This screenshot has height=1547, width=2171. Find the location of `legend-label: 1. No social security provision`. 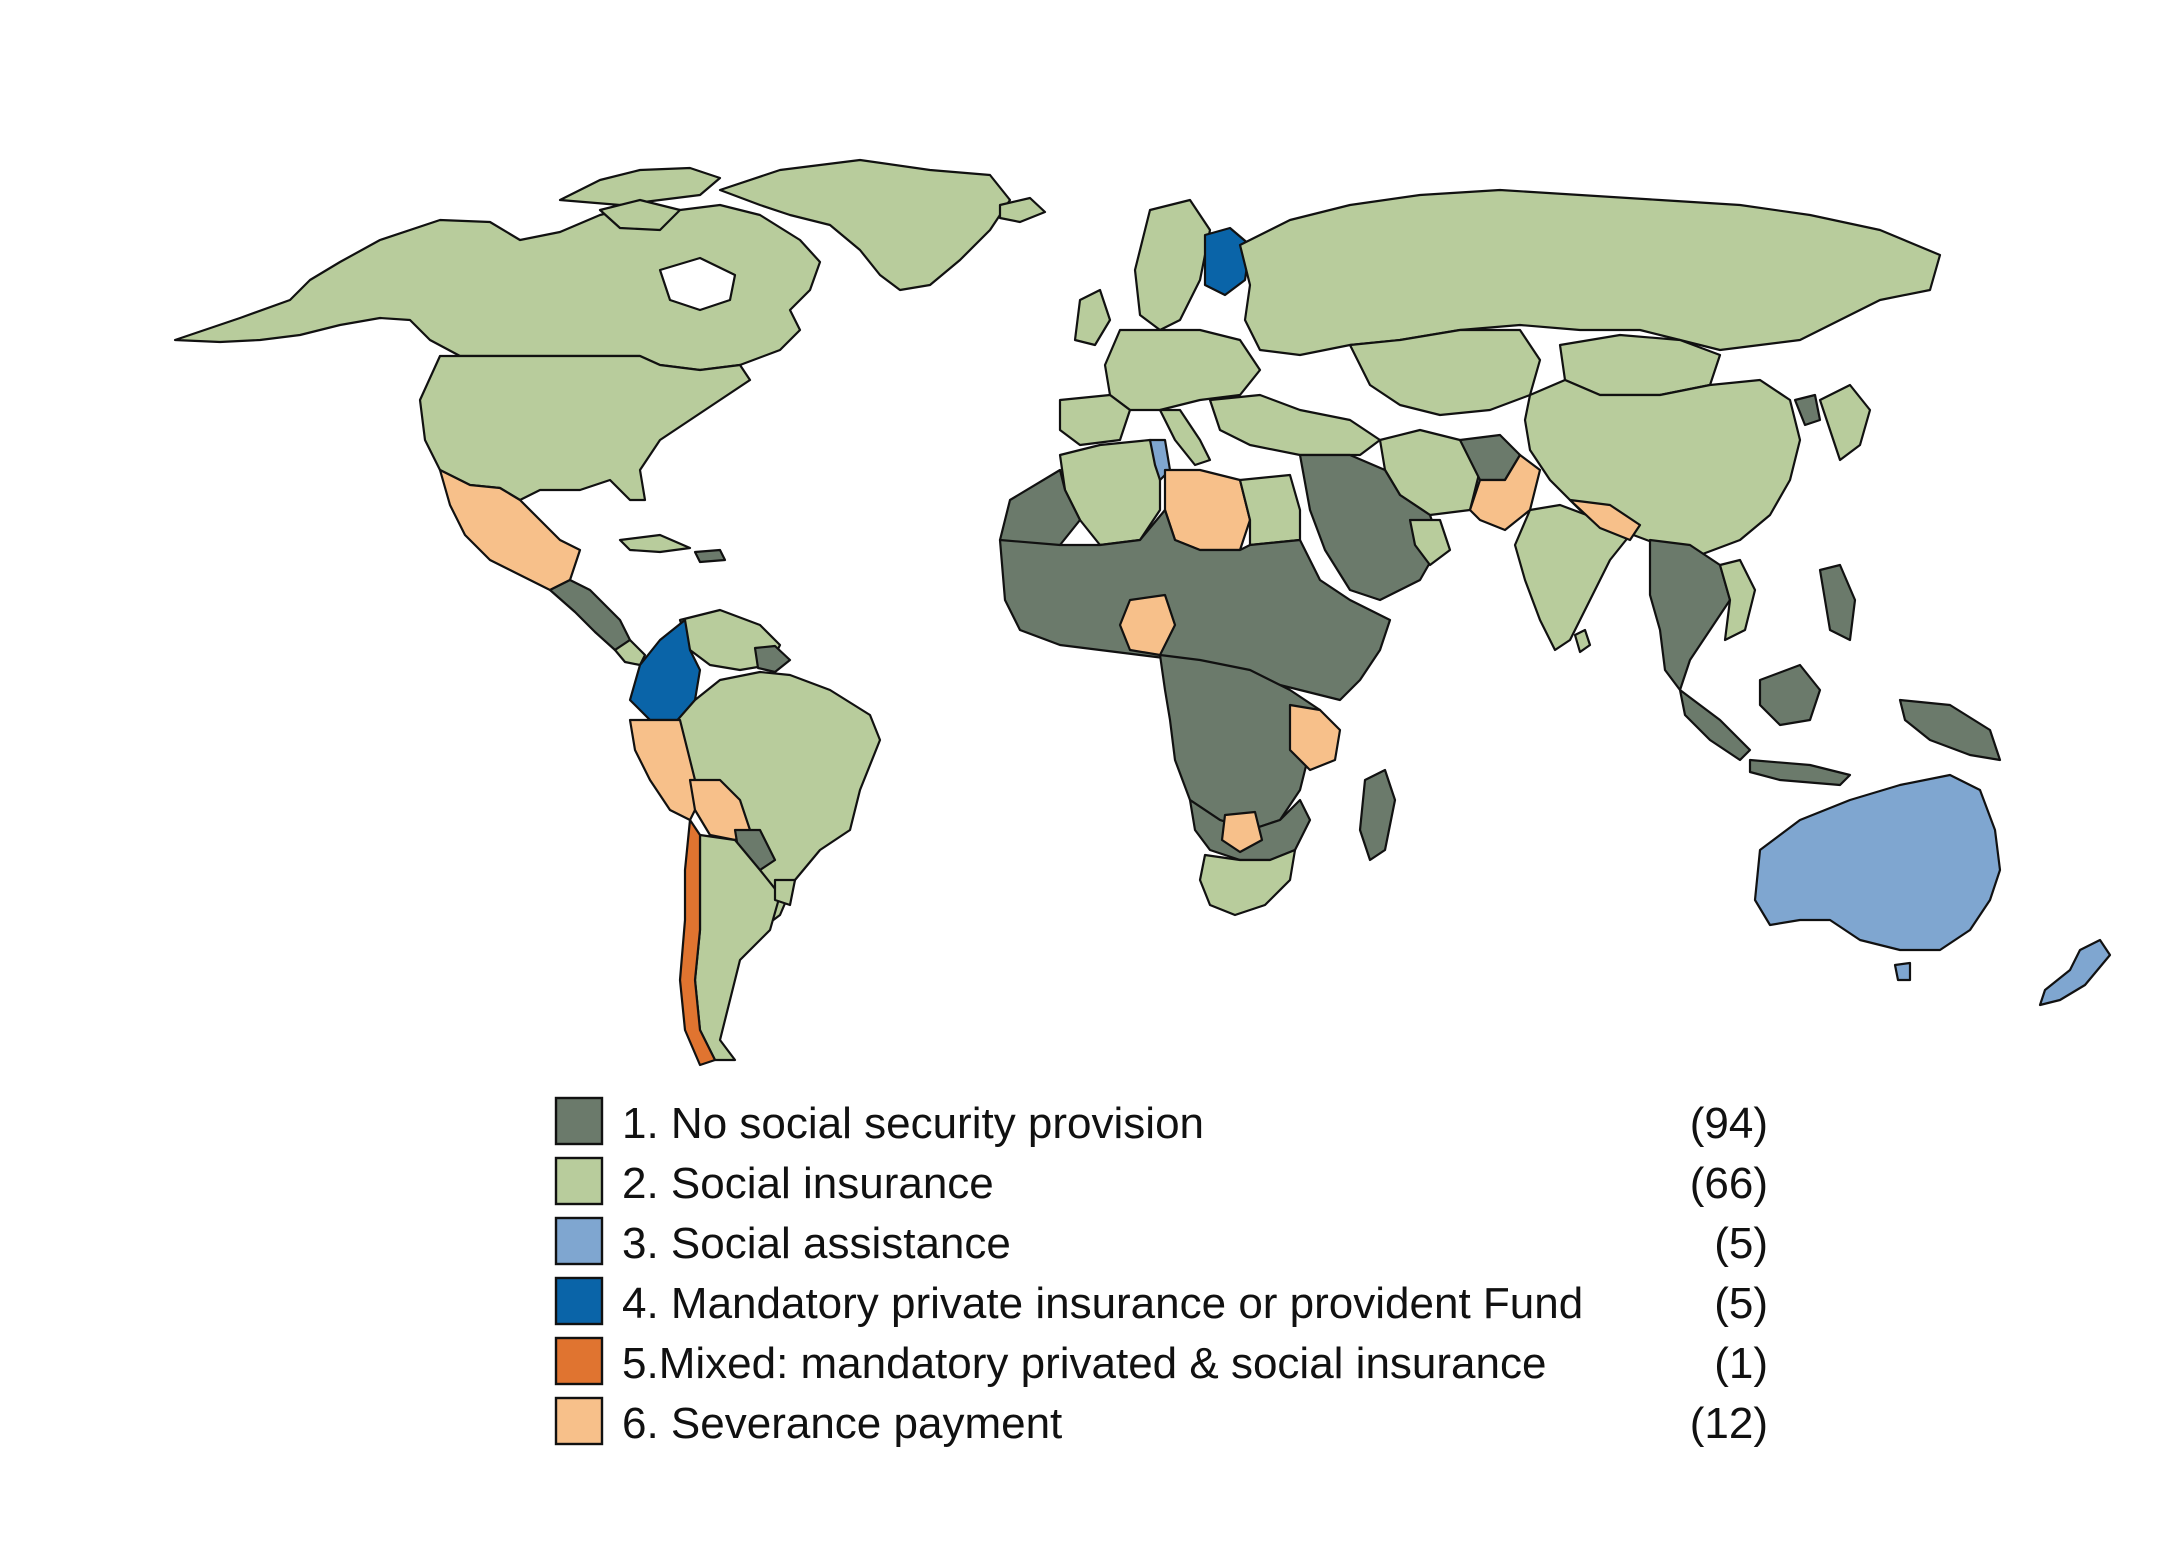

legend-label: 1. No social security provision is located at coordinates (913, 1123).